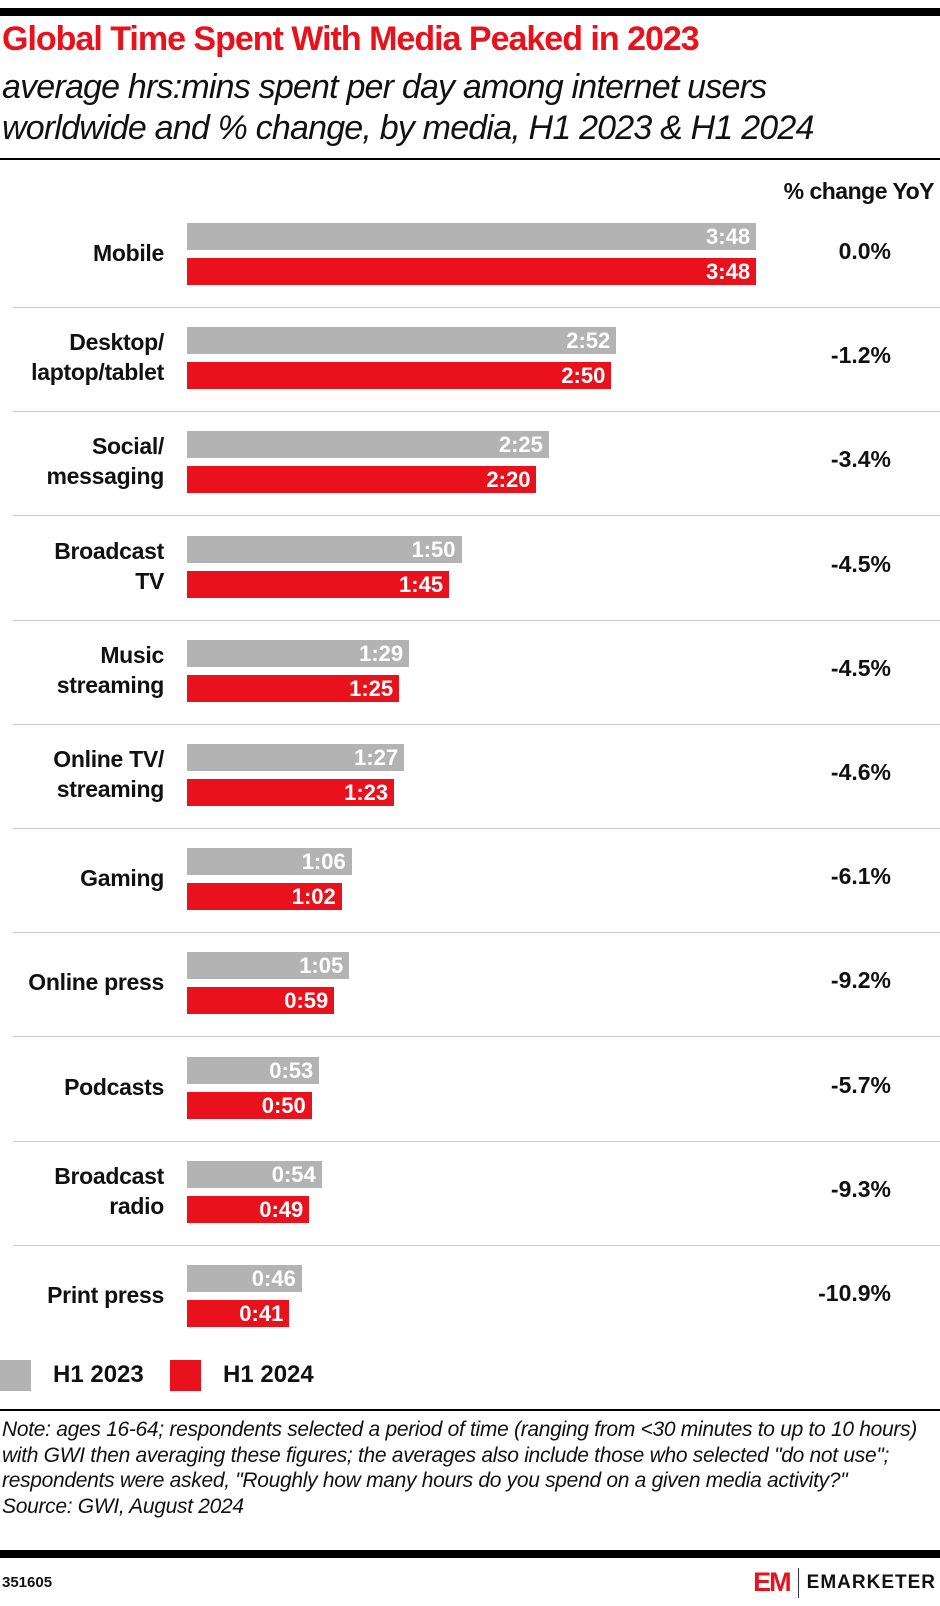 The width and height of the screenshot is (940, 1606). What do you see at coordinates (293, 1174) in the screenshot?
I see `bar-value-label: 0:54` at bounding box center [293, 1174].